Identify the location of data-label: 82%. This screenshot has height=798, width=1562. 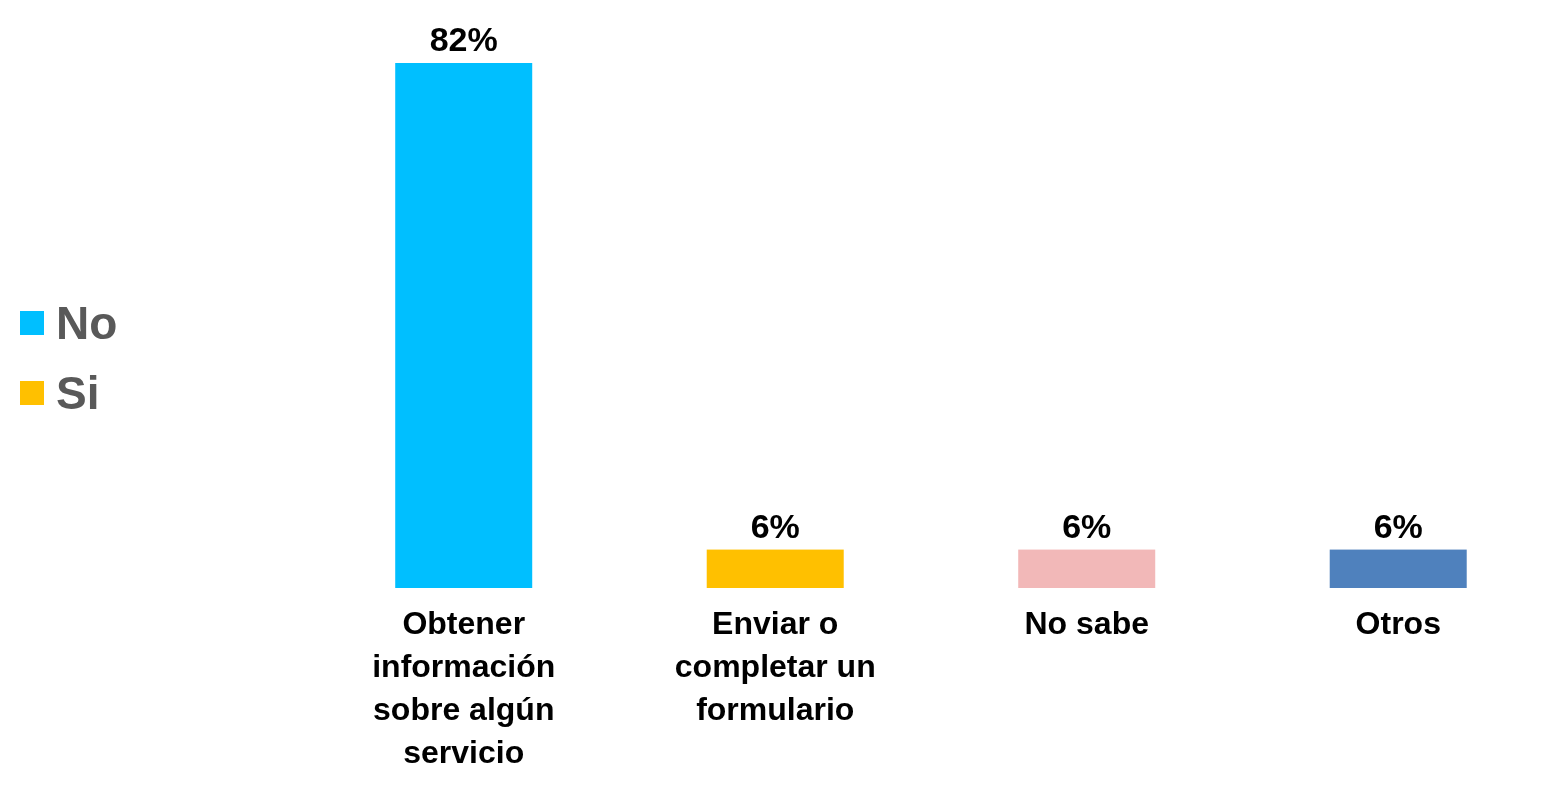
(463, 39).